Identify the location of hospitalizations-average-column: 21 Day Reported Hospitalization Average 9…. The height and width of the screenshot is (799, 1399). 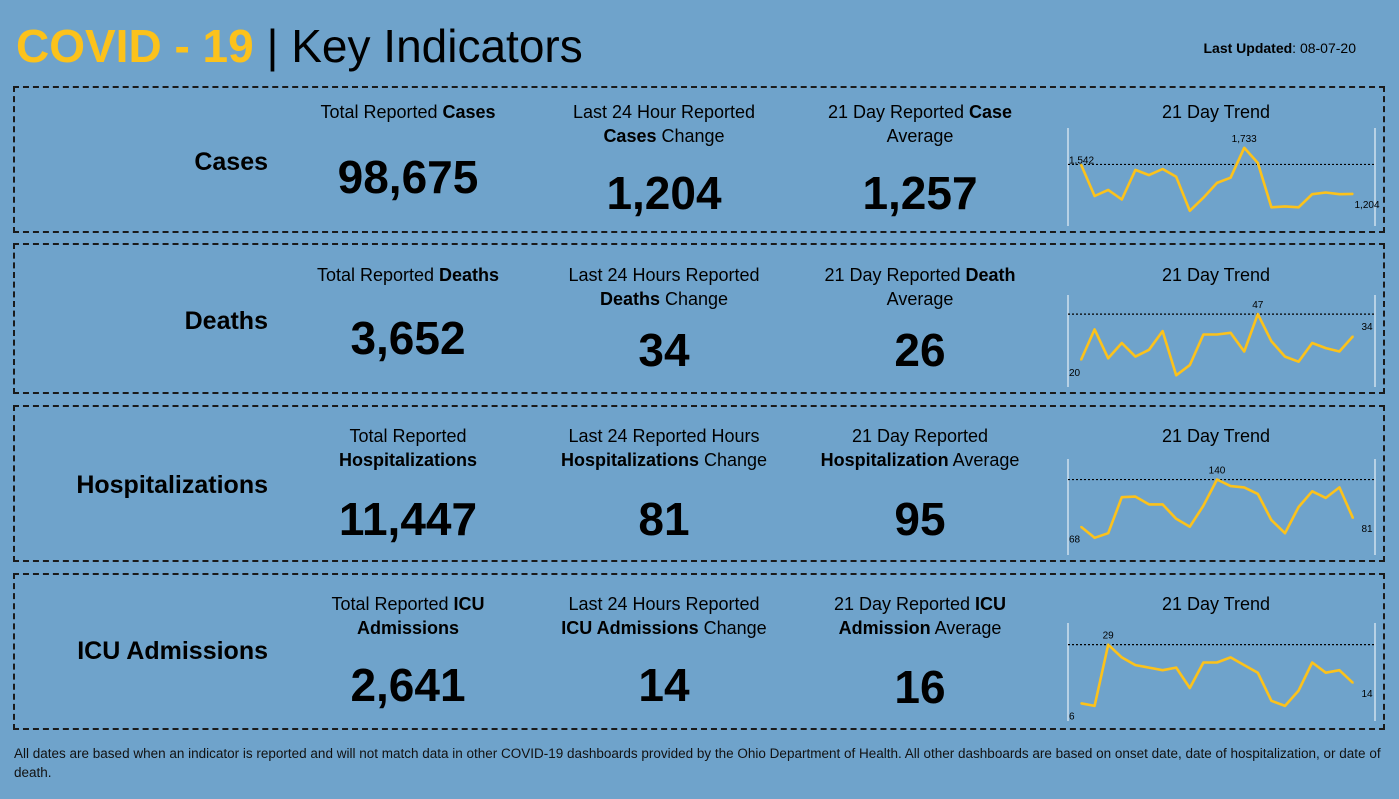
(920, 484).